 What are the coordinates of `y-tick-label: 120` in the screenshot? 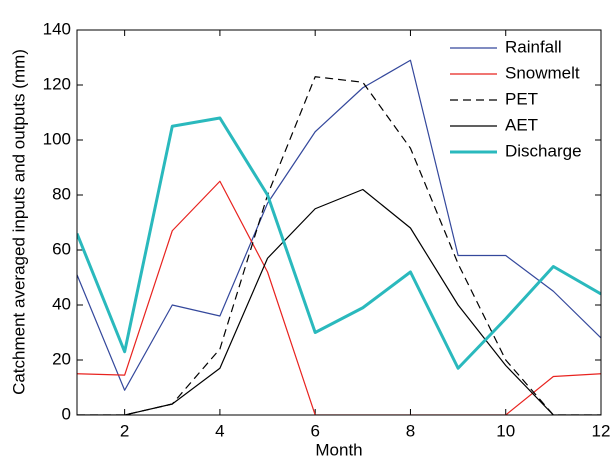 It's located at (57, 83).